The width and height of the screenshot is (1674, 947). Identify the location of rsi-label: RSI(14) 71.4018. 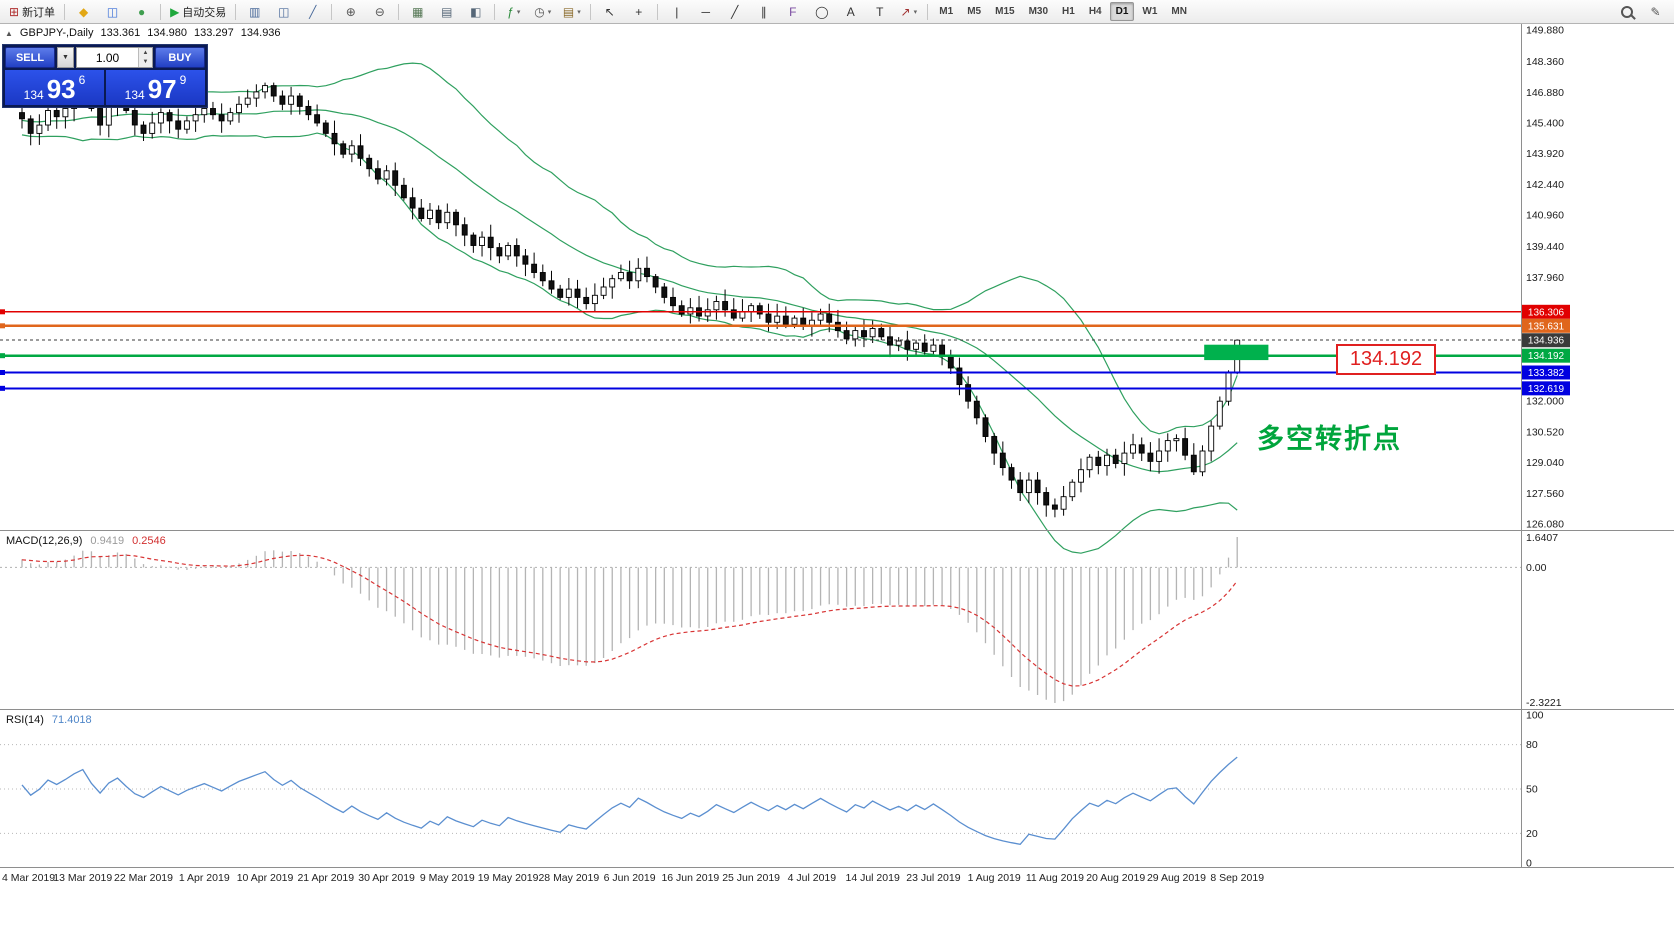
(49, 720).